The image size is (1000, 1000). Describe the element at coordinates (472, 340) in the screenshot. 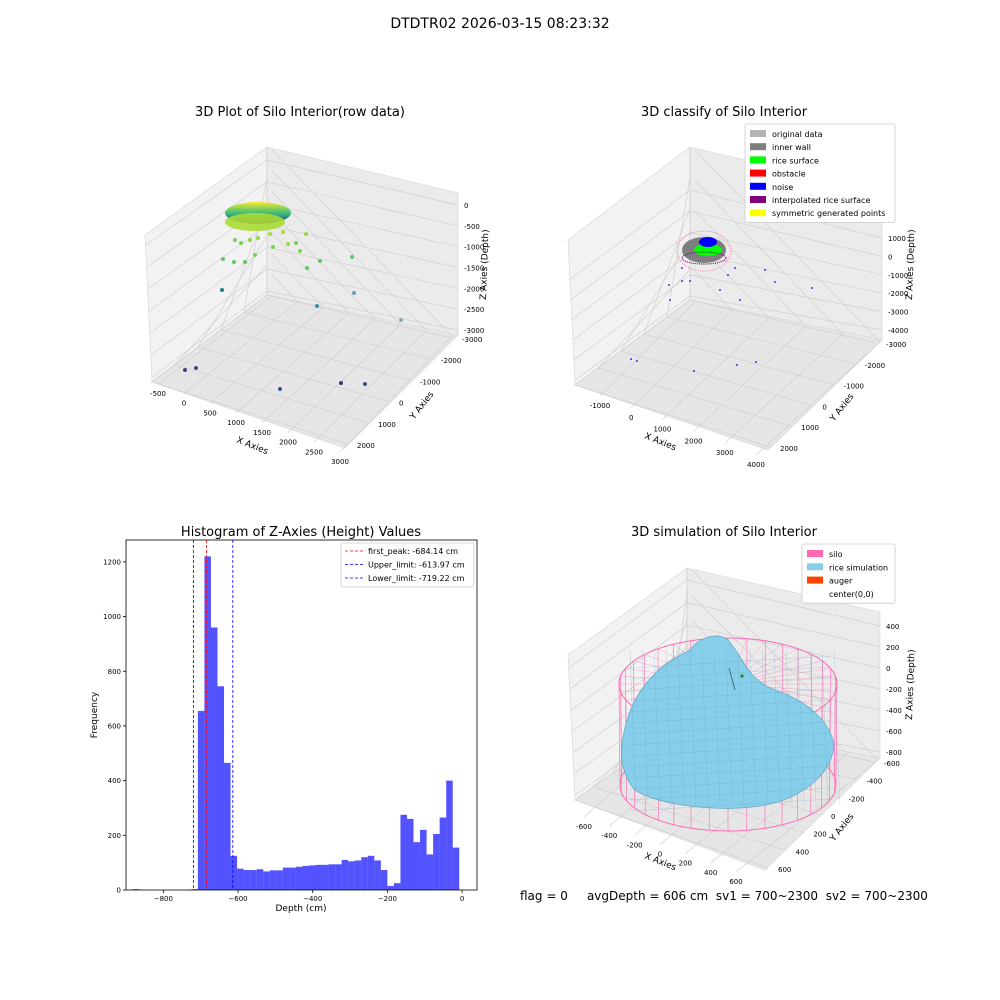

I see `y-tick-label: -3000` at that location.